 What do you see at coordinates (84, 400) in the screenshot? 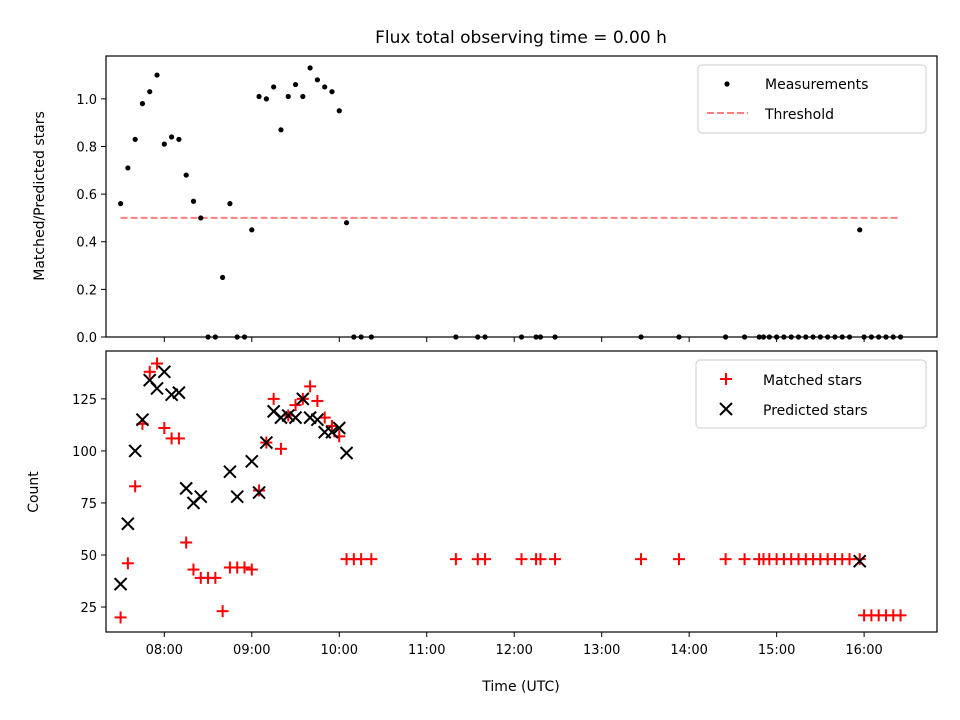
I see `bottom-y-tick-label: 125` at bounding box center [84, 400].